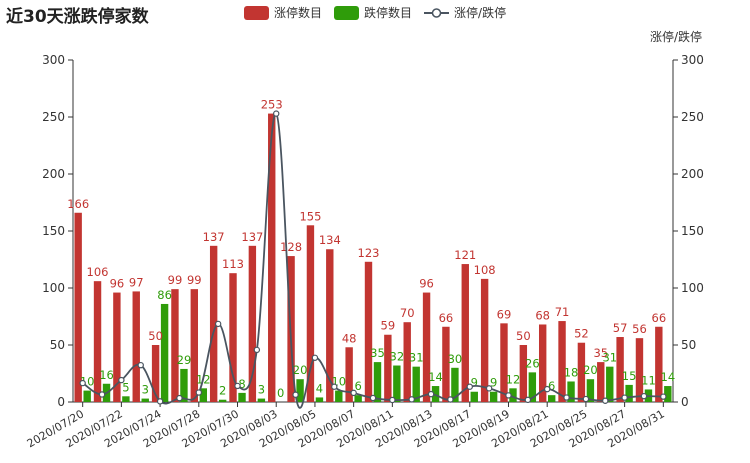 The image size is (750, 463). Describe the element at coordinates (437, 12) in the screenshot. I see `legend-line-icon` at that location.